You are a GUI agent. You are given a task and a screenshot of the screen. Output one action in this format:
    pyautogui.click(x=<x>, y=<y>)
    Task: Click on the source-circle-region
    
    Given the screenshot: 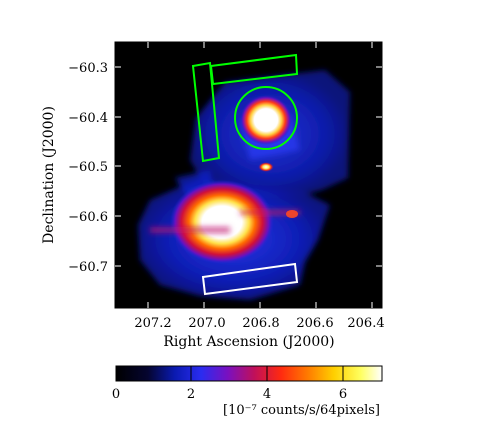 What is the action you would take?
    pyautogui.click(x=266, y=118)
    